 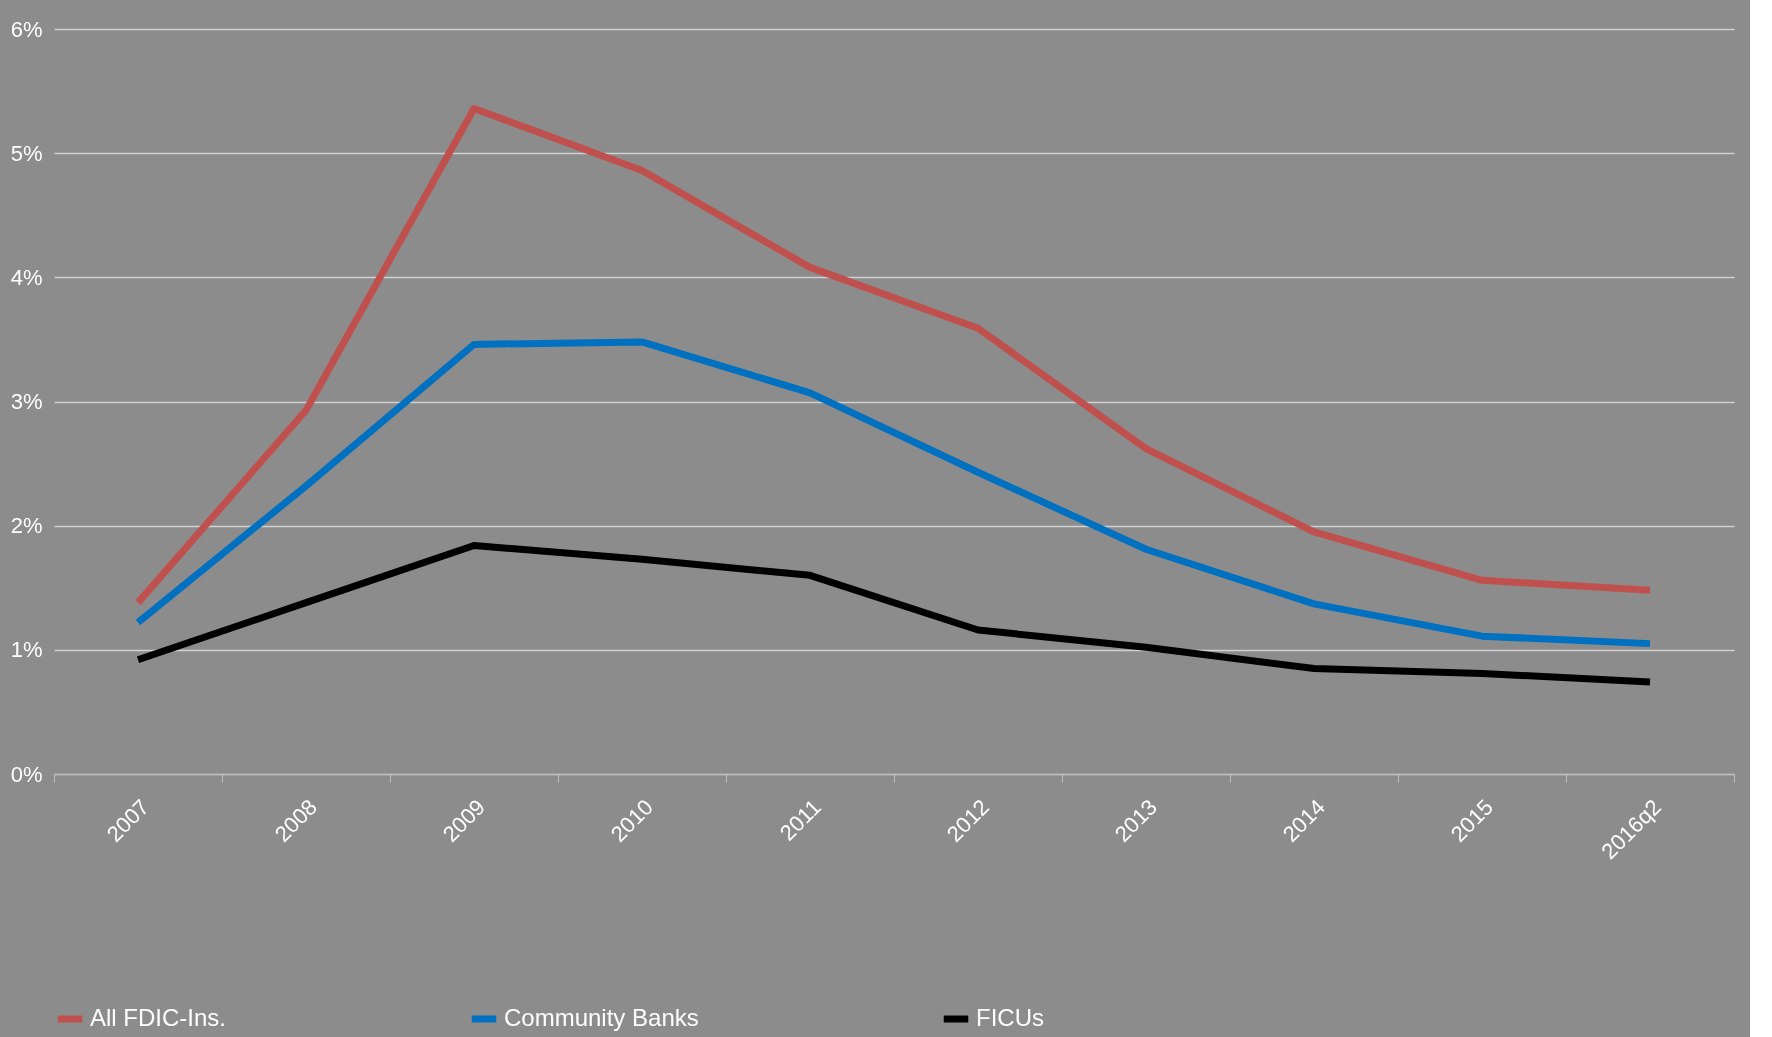 I want to click on y-tick-label: 1%, so click(x=26, y=650).